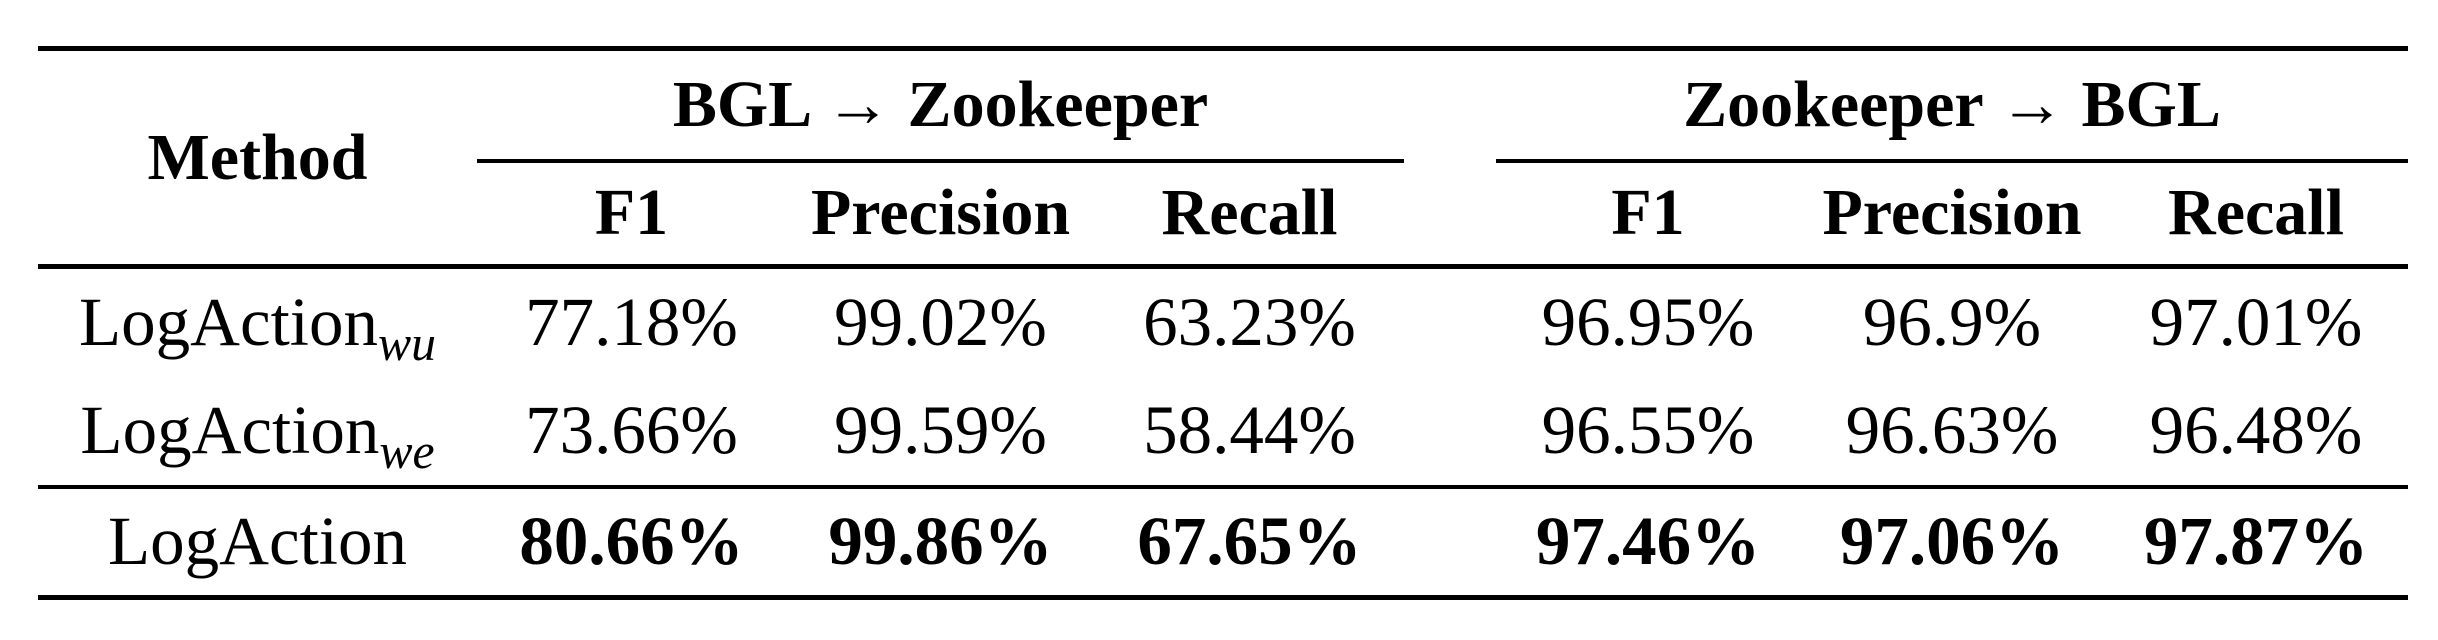 This screenshot has height=640, width=2438. What do you see at coordinates (1648, 214) in the screenshot?
I see `col-header-f1-right: F1` at bounding box center [1648, 214].